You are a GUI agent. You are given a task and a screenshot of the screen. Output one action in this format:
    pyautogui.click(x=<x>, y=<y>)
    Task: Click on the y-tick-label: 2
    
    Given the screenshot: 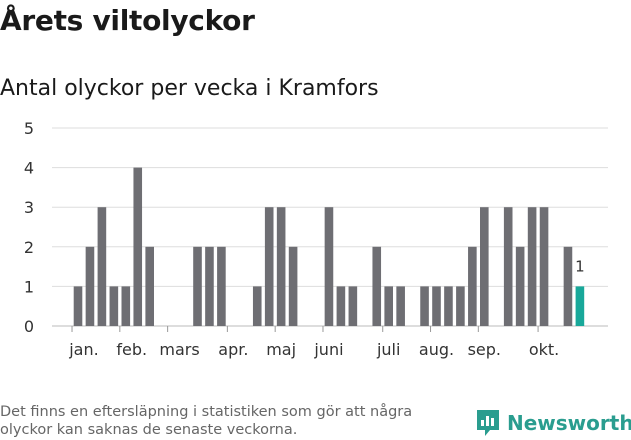 What is the action you would take?
    pyautogui.click(x=29, y=247)
    